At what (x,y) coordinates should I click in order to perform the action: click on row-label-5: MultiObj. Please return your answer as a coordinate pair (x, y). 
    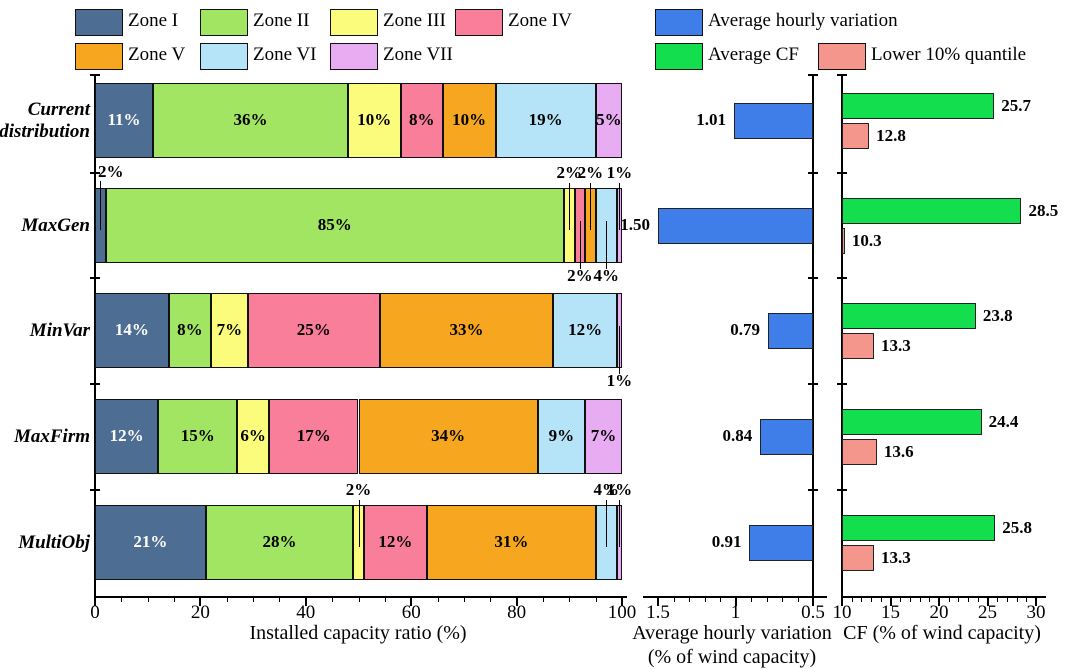
    Looking at the image, I should click on (54, 542).